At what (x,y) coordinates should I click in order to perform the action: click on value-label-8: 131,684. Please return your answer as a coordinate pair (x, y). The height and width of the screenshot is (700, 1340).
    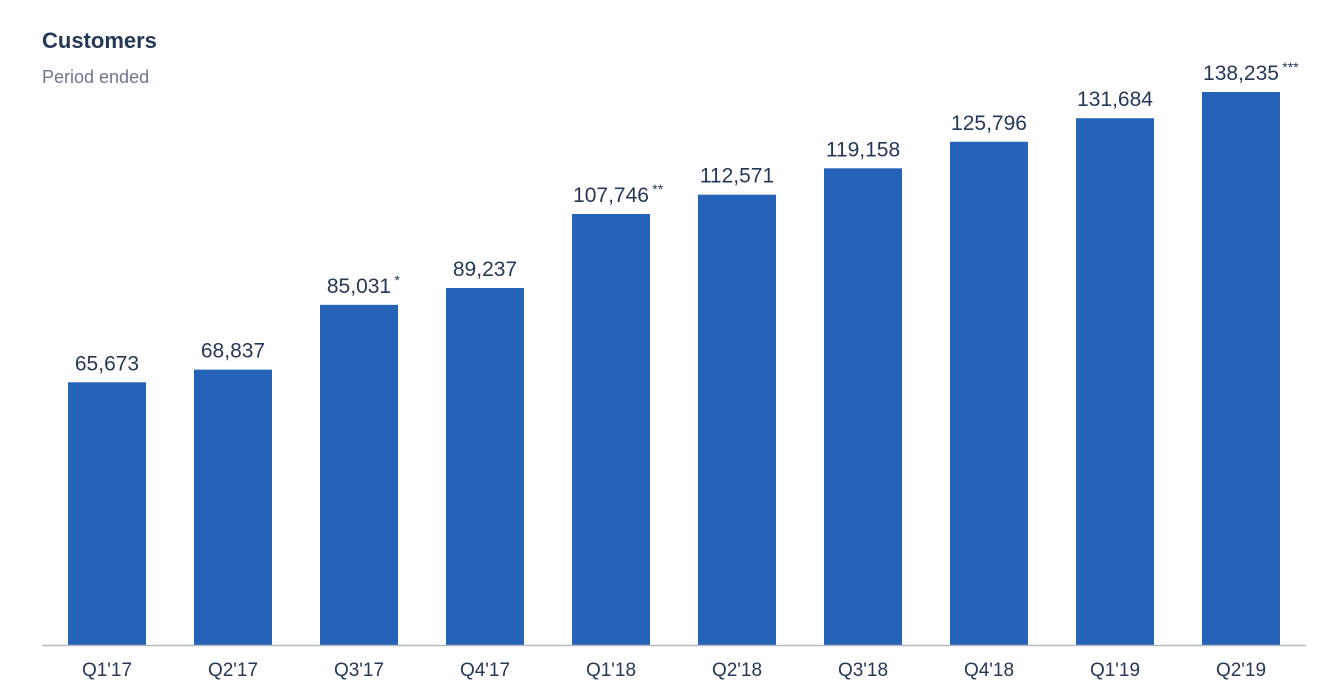
    Looking at the image, I should click on (1115, 99).